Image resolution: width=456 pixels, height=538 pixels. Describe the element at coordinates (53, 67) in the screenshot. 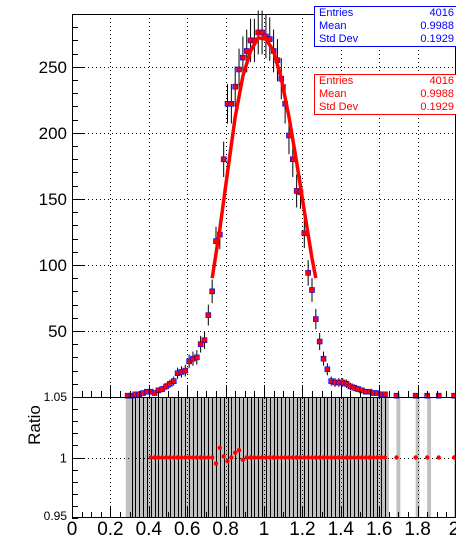

I see `y-tick-label-top: 250` at that location.